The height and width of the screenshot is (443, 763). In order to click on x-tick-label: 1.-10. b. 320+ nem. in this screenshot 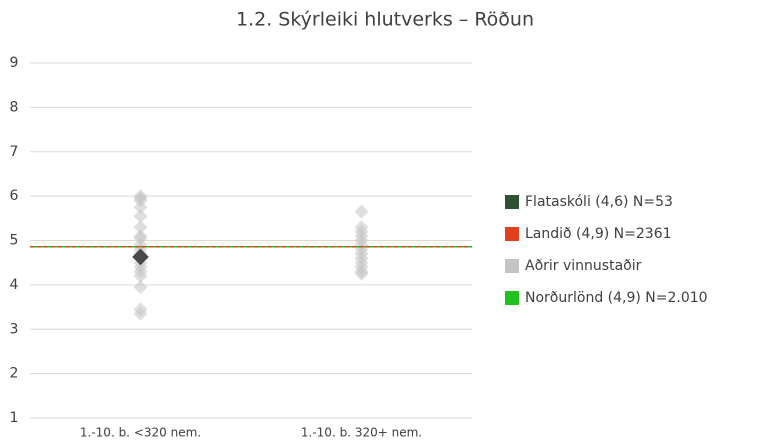, I will do `click(361, 433)`.